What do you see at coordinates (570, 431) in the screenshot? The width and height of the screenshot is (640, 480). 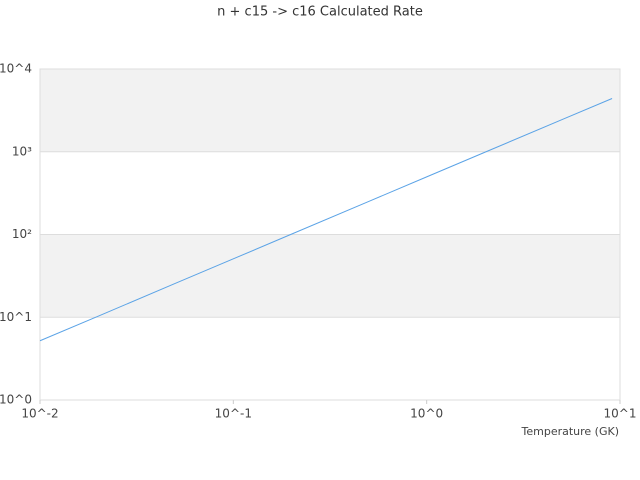 I see `x-axis-label: Temperature (GK)` at bounding box center [570, 431].